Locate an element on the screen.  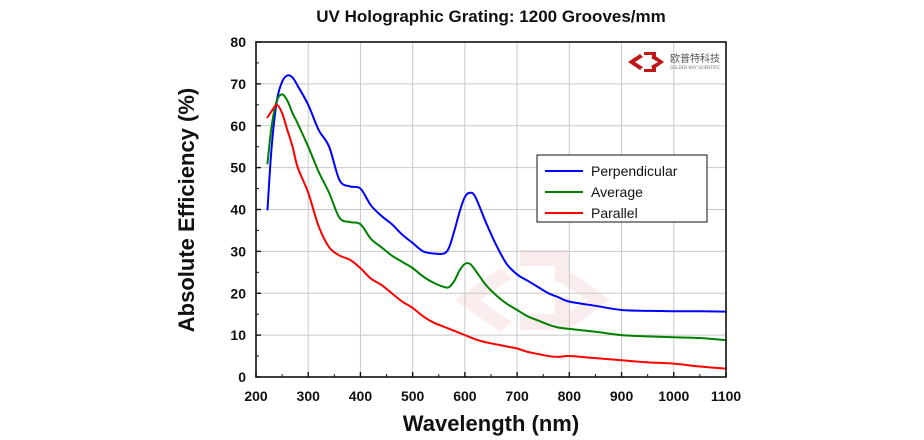
y-tick-label: 30 is located at coordinates (238, 251).